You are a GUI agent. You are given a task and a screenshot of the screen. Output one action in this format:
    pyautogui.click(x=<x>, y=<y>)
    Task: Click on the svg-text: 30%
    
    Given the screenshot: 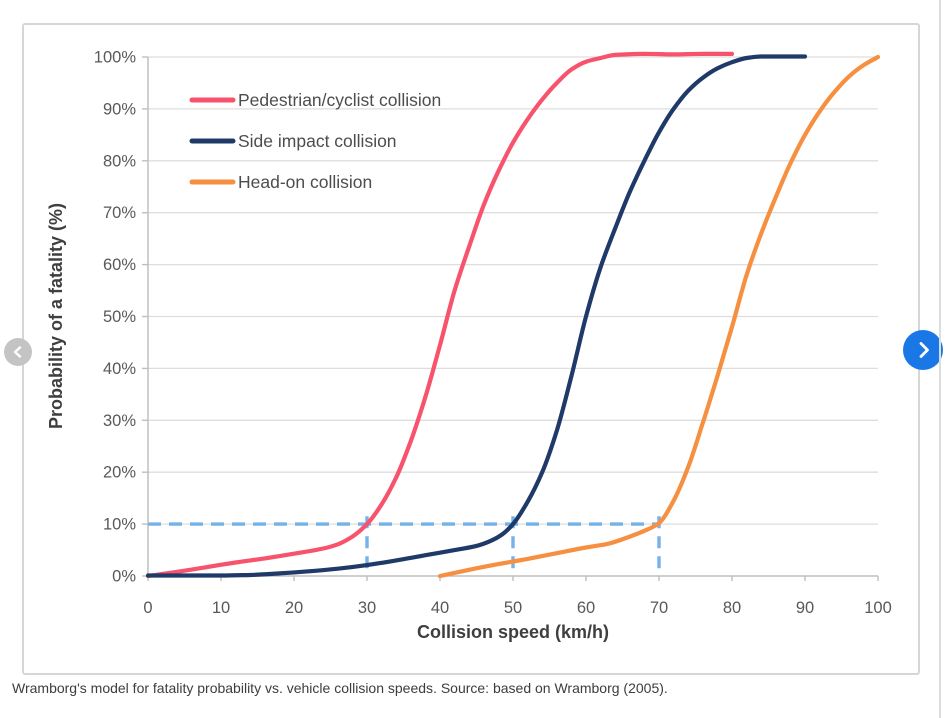 What is the action you would take?
    pyautogui.click(x=119, y=421)
    